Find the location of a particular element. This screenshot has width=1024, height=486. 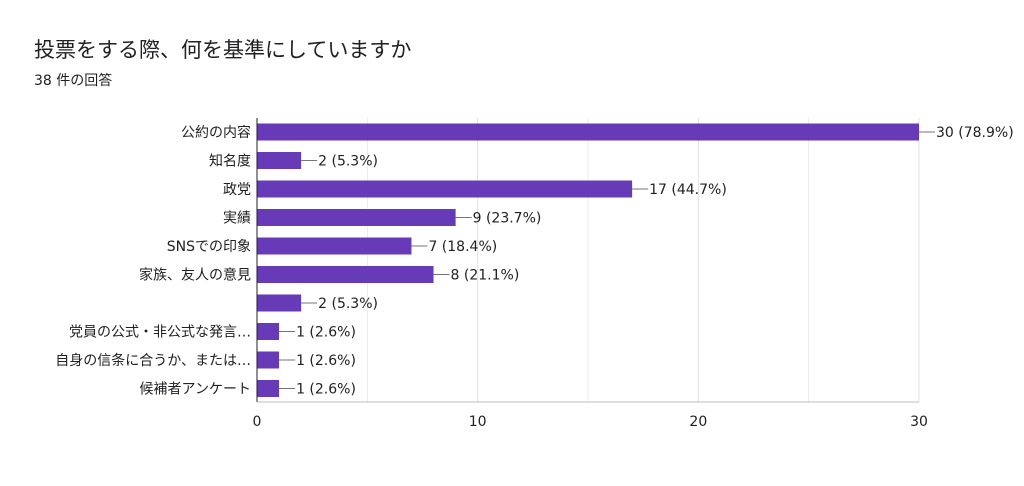

category-label: 候補者アンケート is located at coordinates (195, 390).